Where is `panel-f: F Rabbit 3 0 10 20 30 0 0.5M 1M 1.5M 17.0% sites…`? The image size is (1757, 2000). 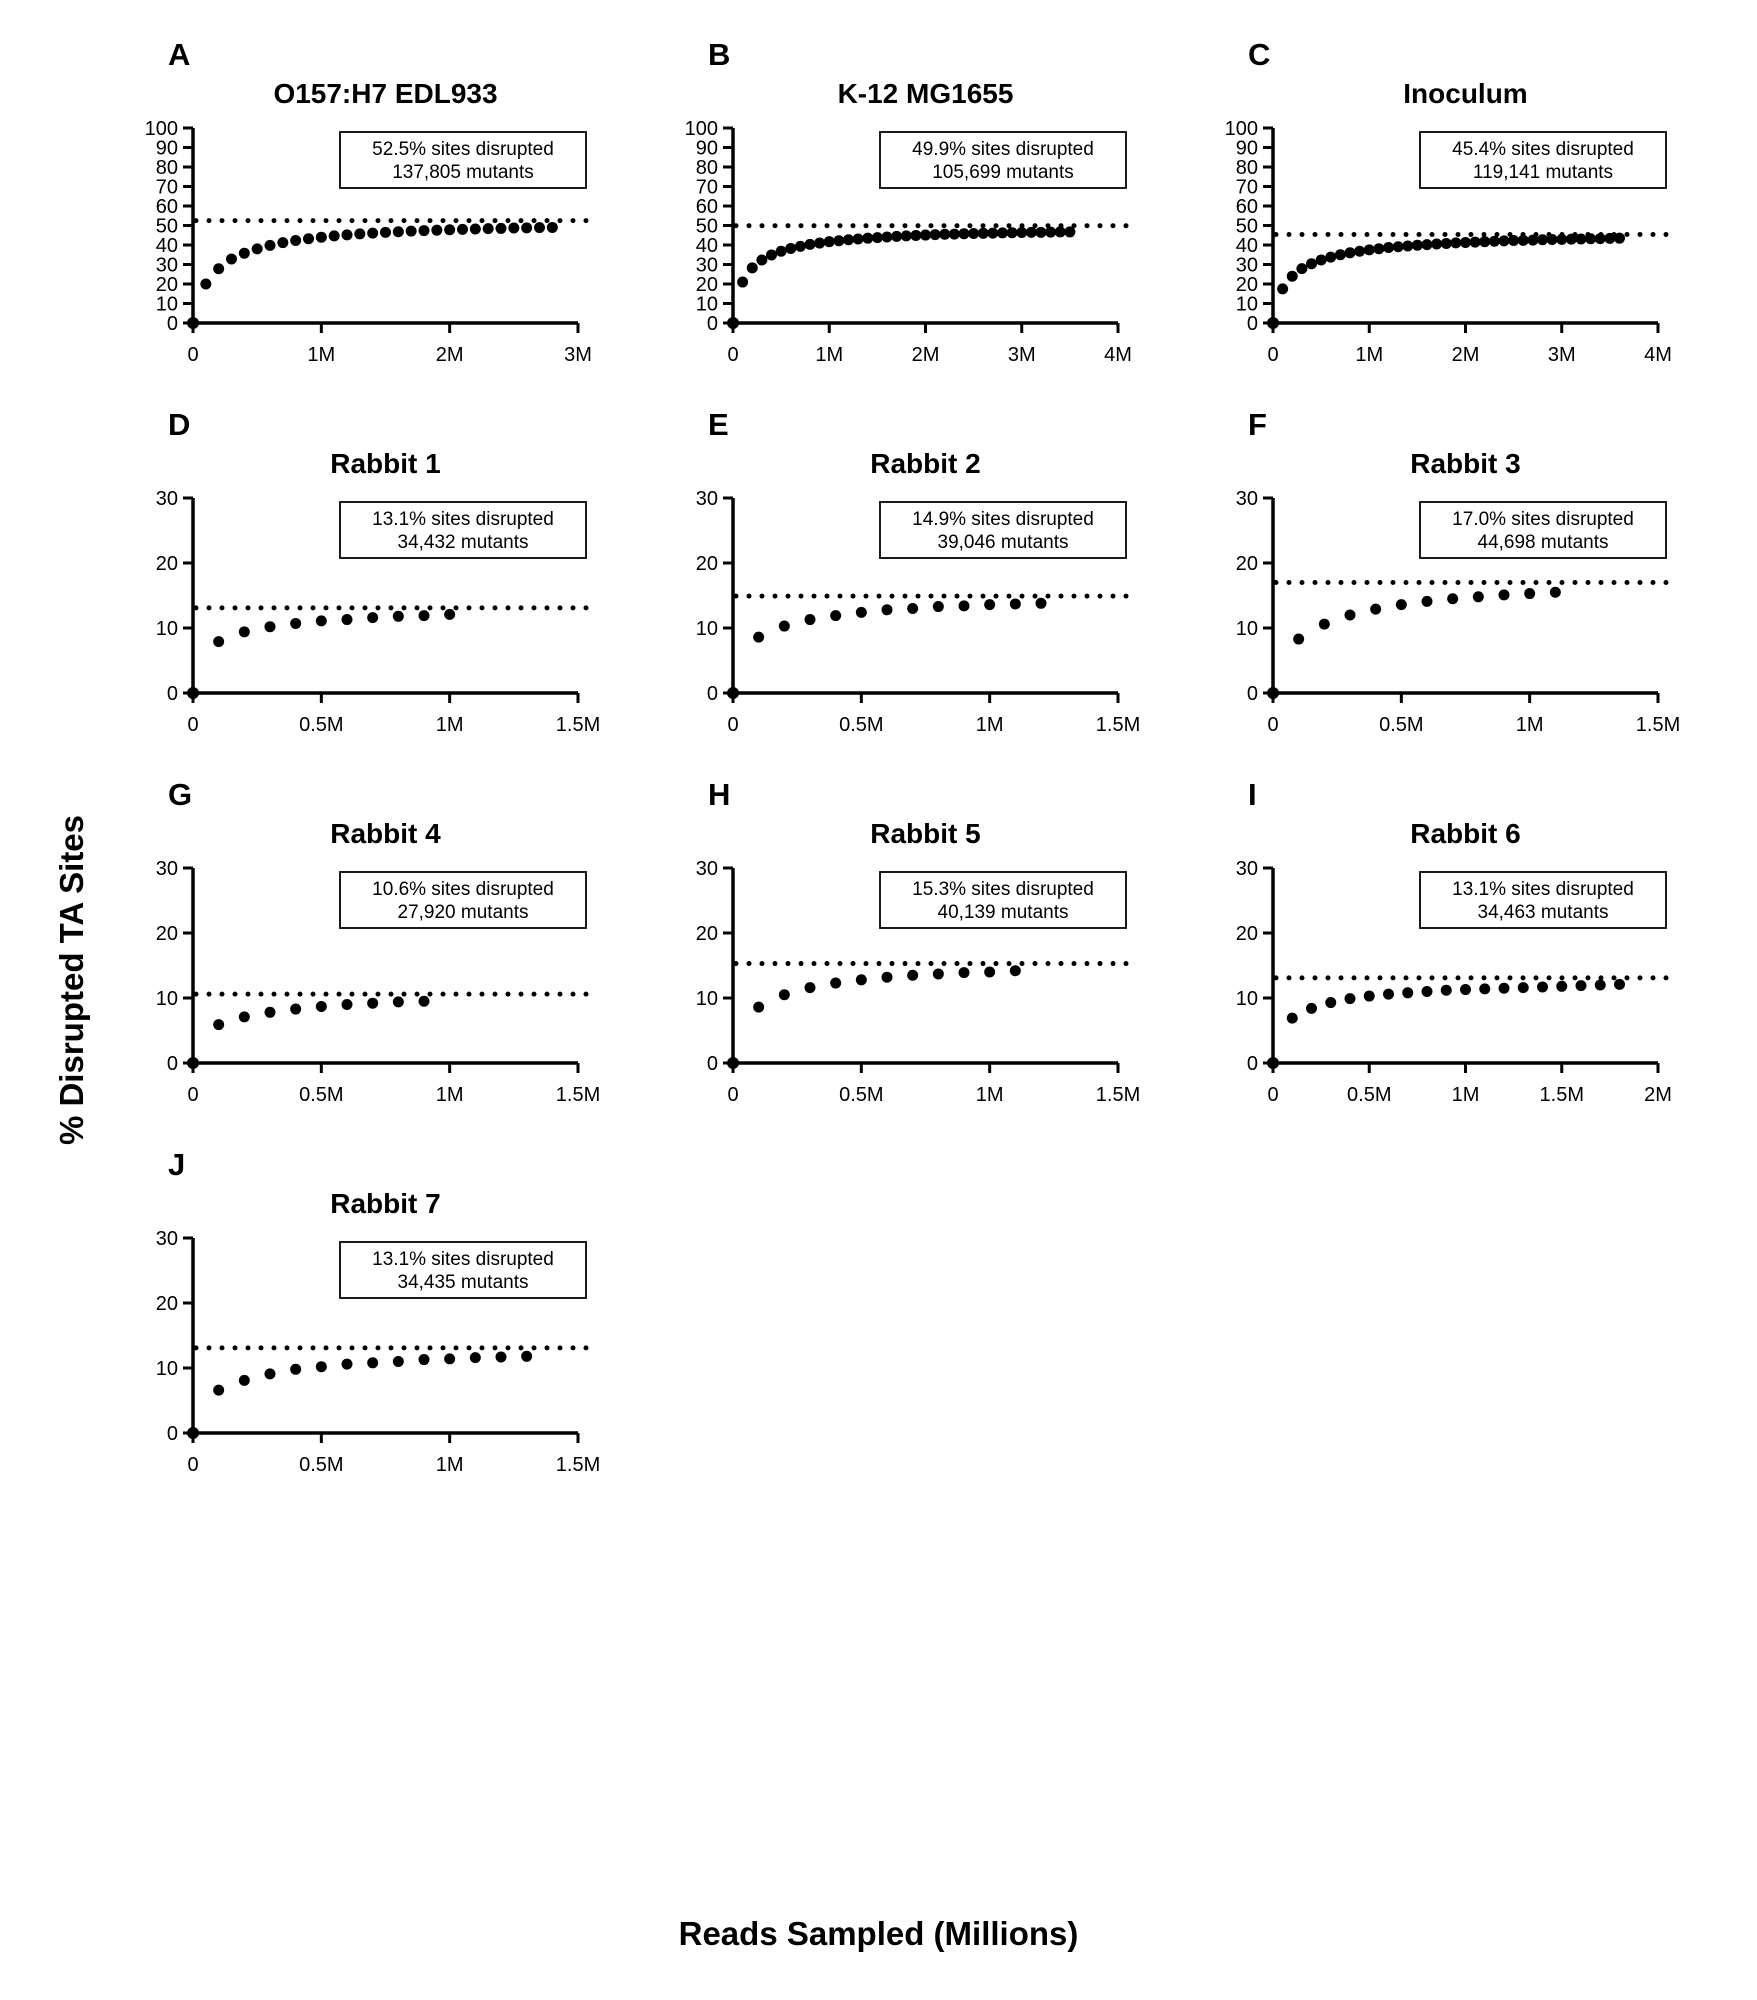
panel-f: F Rabbit 3 0 10 20 30 0 0.5M 1M 1.5M 17.0% sites… is located at coordinates (1468, 575).